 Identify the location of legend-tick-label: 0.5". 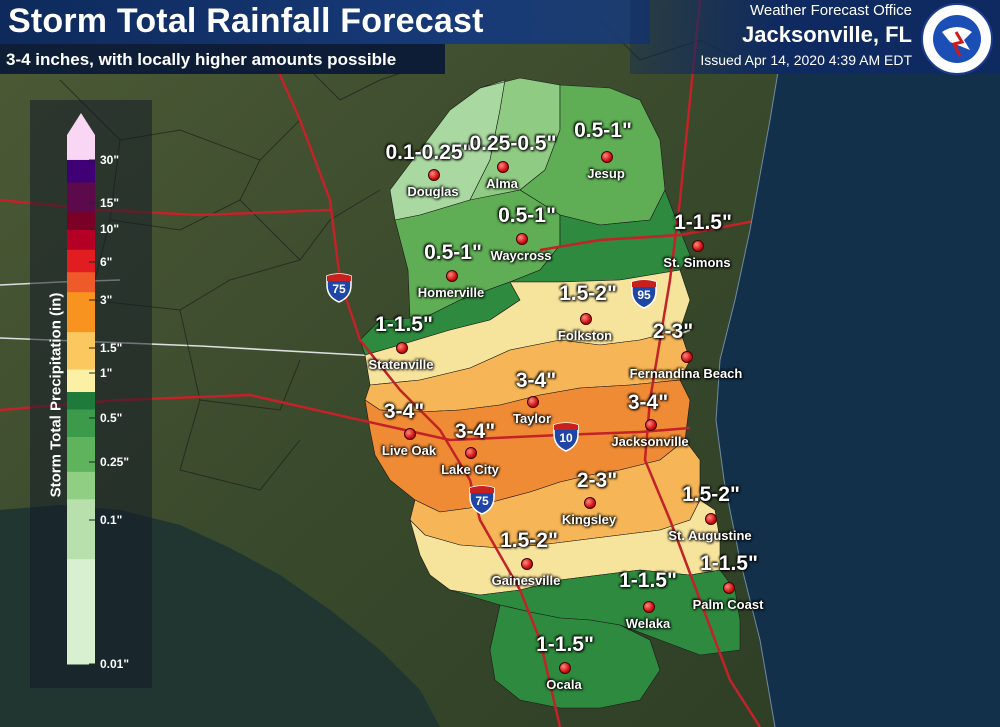
(111, 418).